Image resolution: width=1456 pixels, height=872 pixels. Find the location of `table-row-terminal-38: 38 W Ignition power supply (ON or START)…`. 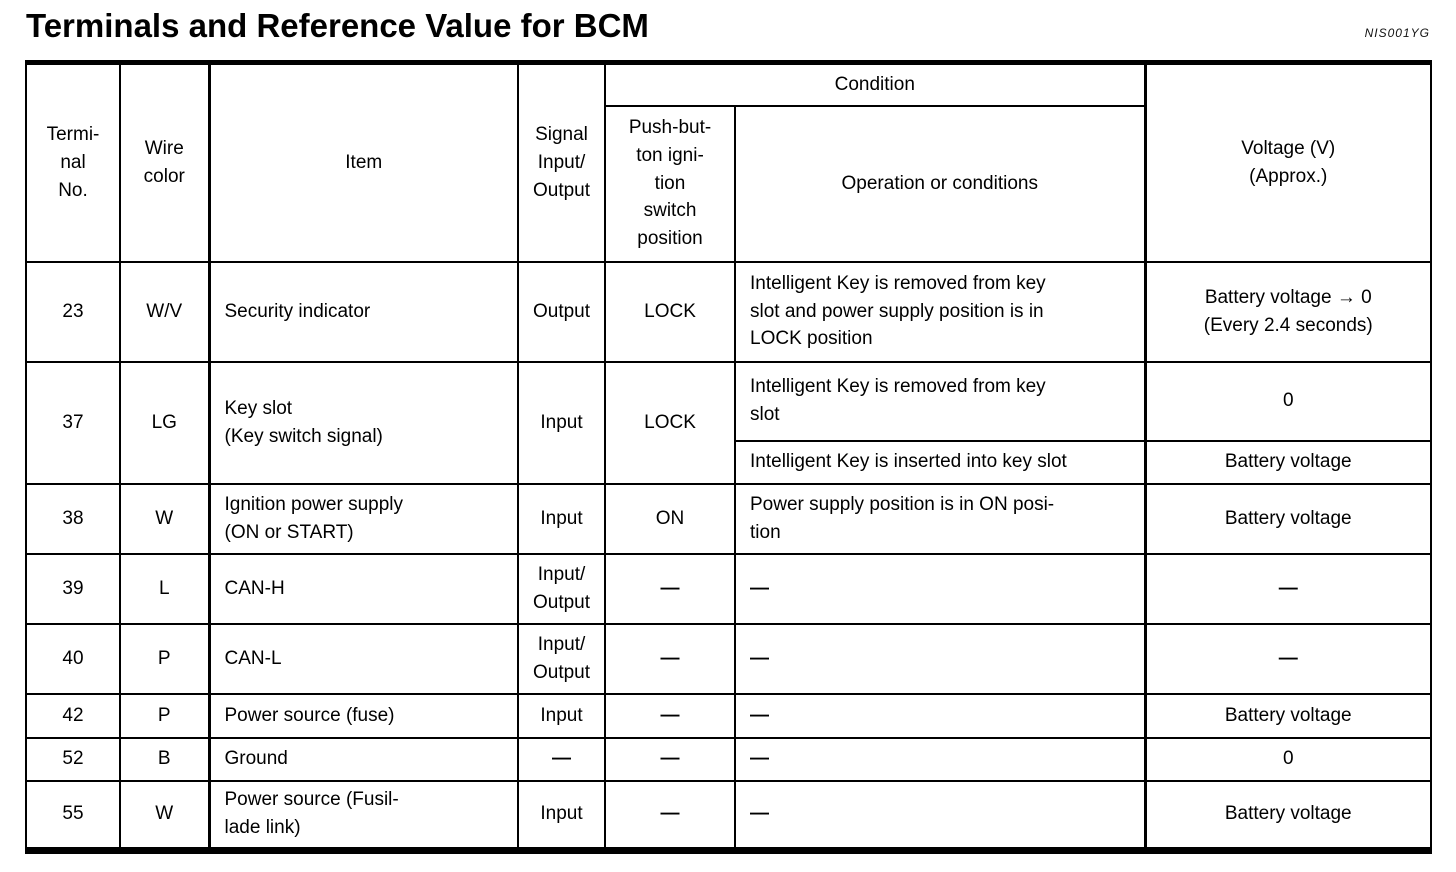

table-row-terminal-38: 38 W Ignition power supply (ON or START)… is located at coordinates (728, 518).